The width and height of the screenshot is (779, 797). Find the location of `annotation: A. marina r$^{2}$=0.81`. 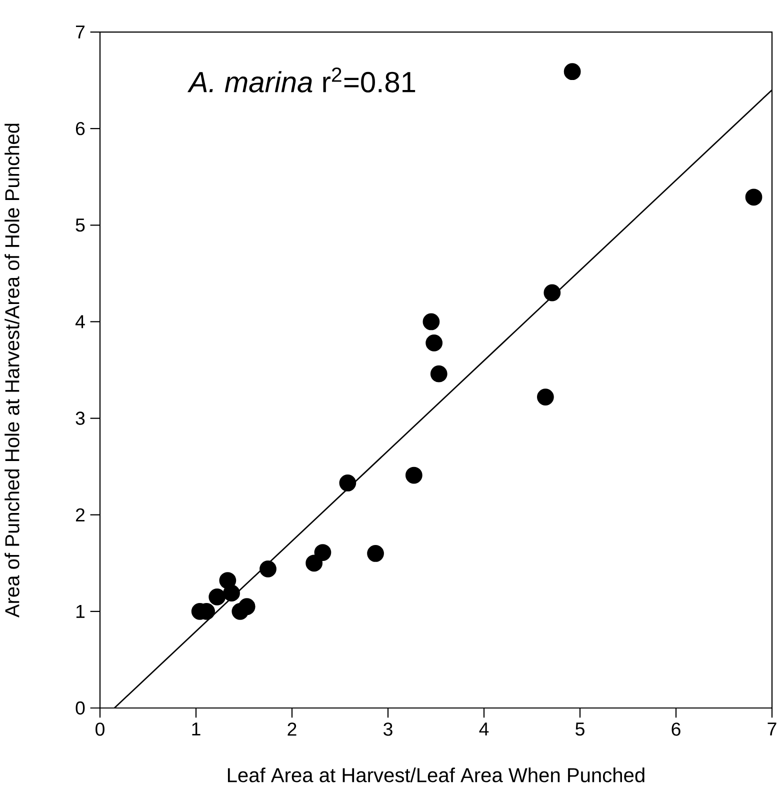

annotation: A. marina r$^{2}$=0.81 is located at coordinates (301, 80).